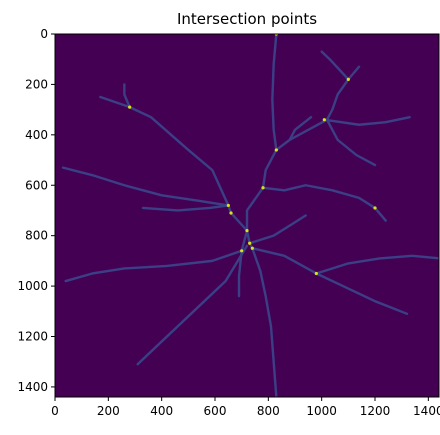 This screenshot has width=440, height=435. I want to click on y-tick-label: 1200, so click(32, 337).